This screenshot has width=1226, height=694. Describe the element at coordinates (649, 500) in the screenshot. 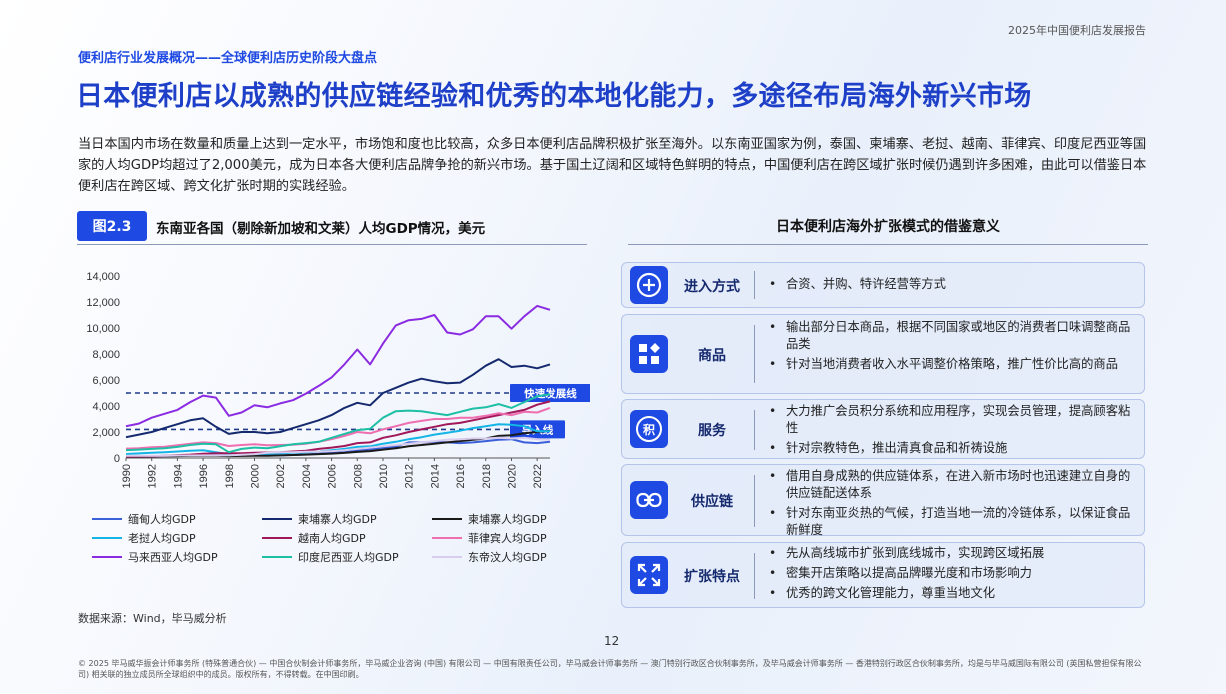

I see `link-icon` at that location.